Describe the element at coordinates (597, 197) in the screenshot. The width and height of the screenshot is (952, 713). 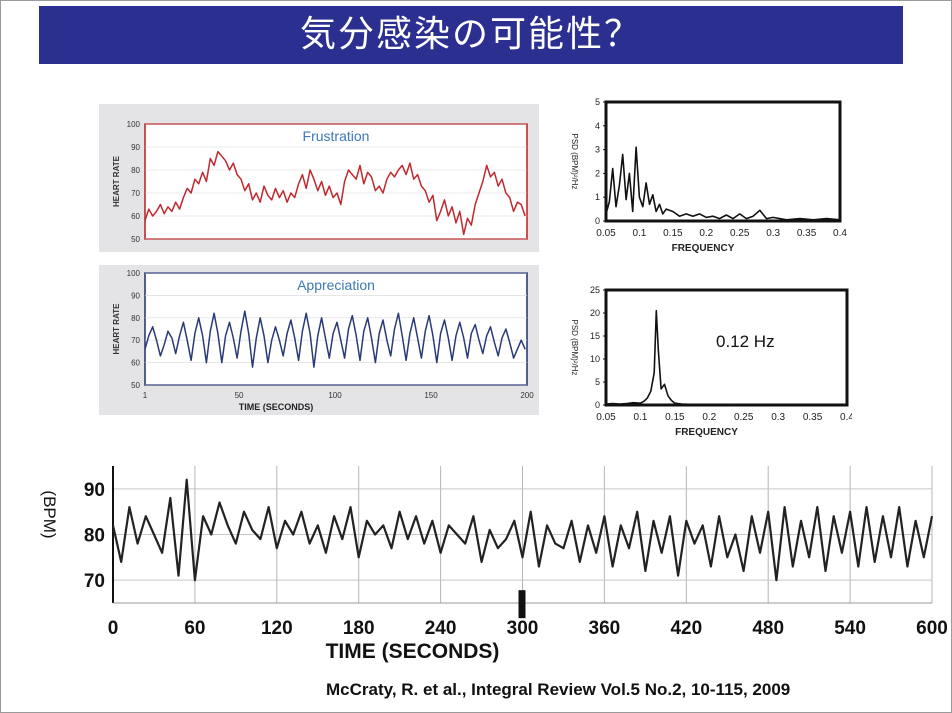
I see `y-tick-label: 1` at that location.